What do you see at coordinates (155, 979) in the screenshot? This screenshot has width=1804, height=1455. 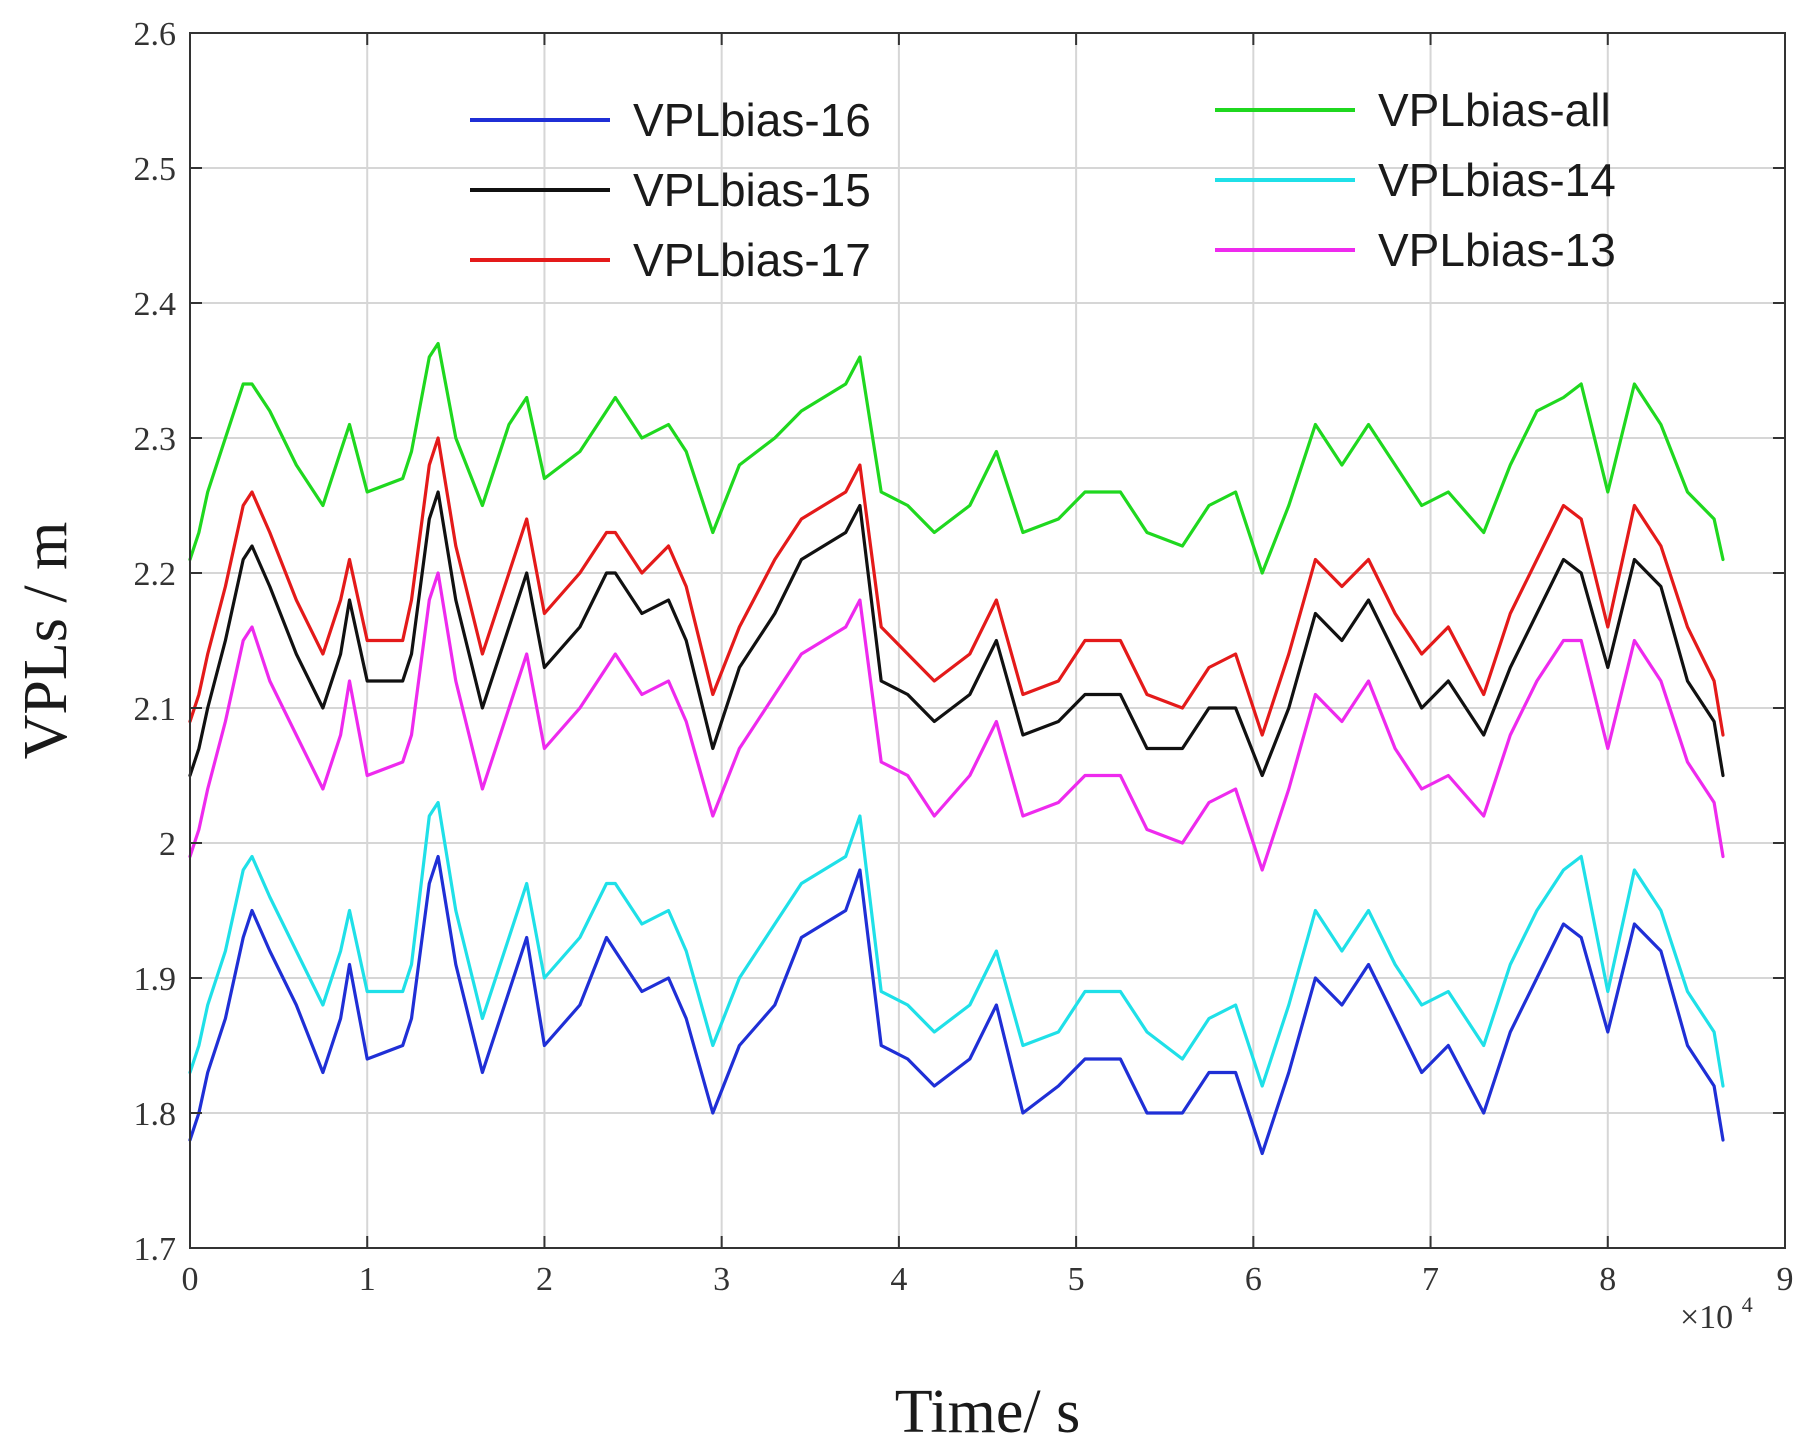 I see `y-tick-label: 1.9` at bounding box center [155, 979].